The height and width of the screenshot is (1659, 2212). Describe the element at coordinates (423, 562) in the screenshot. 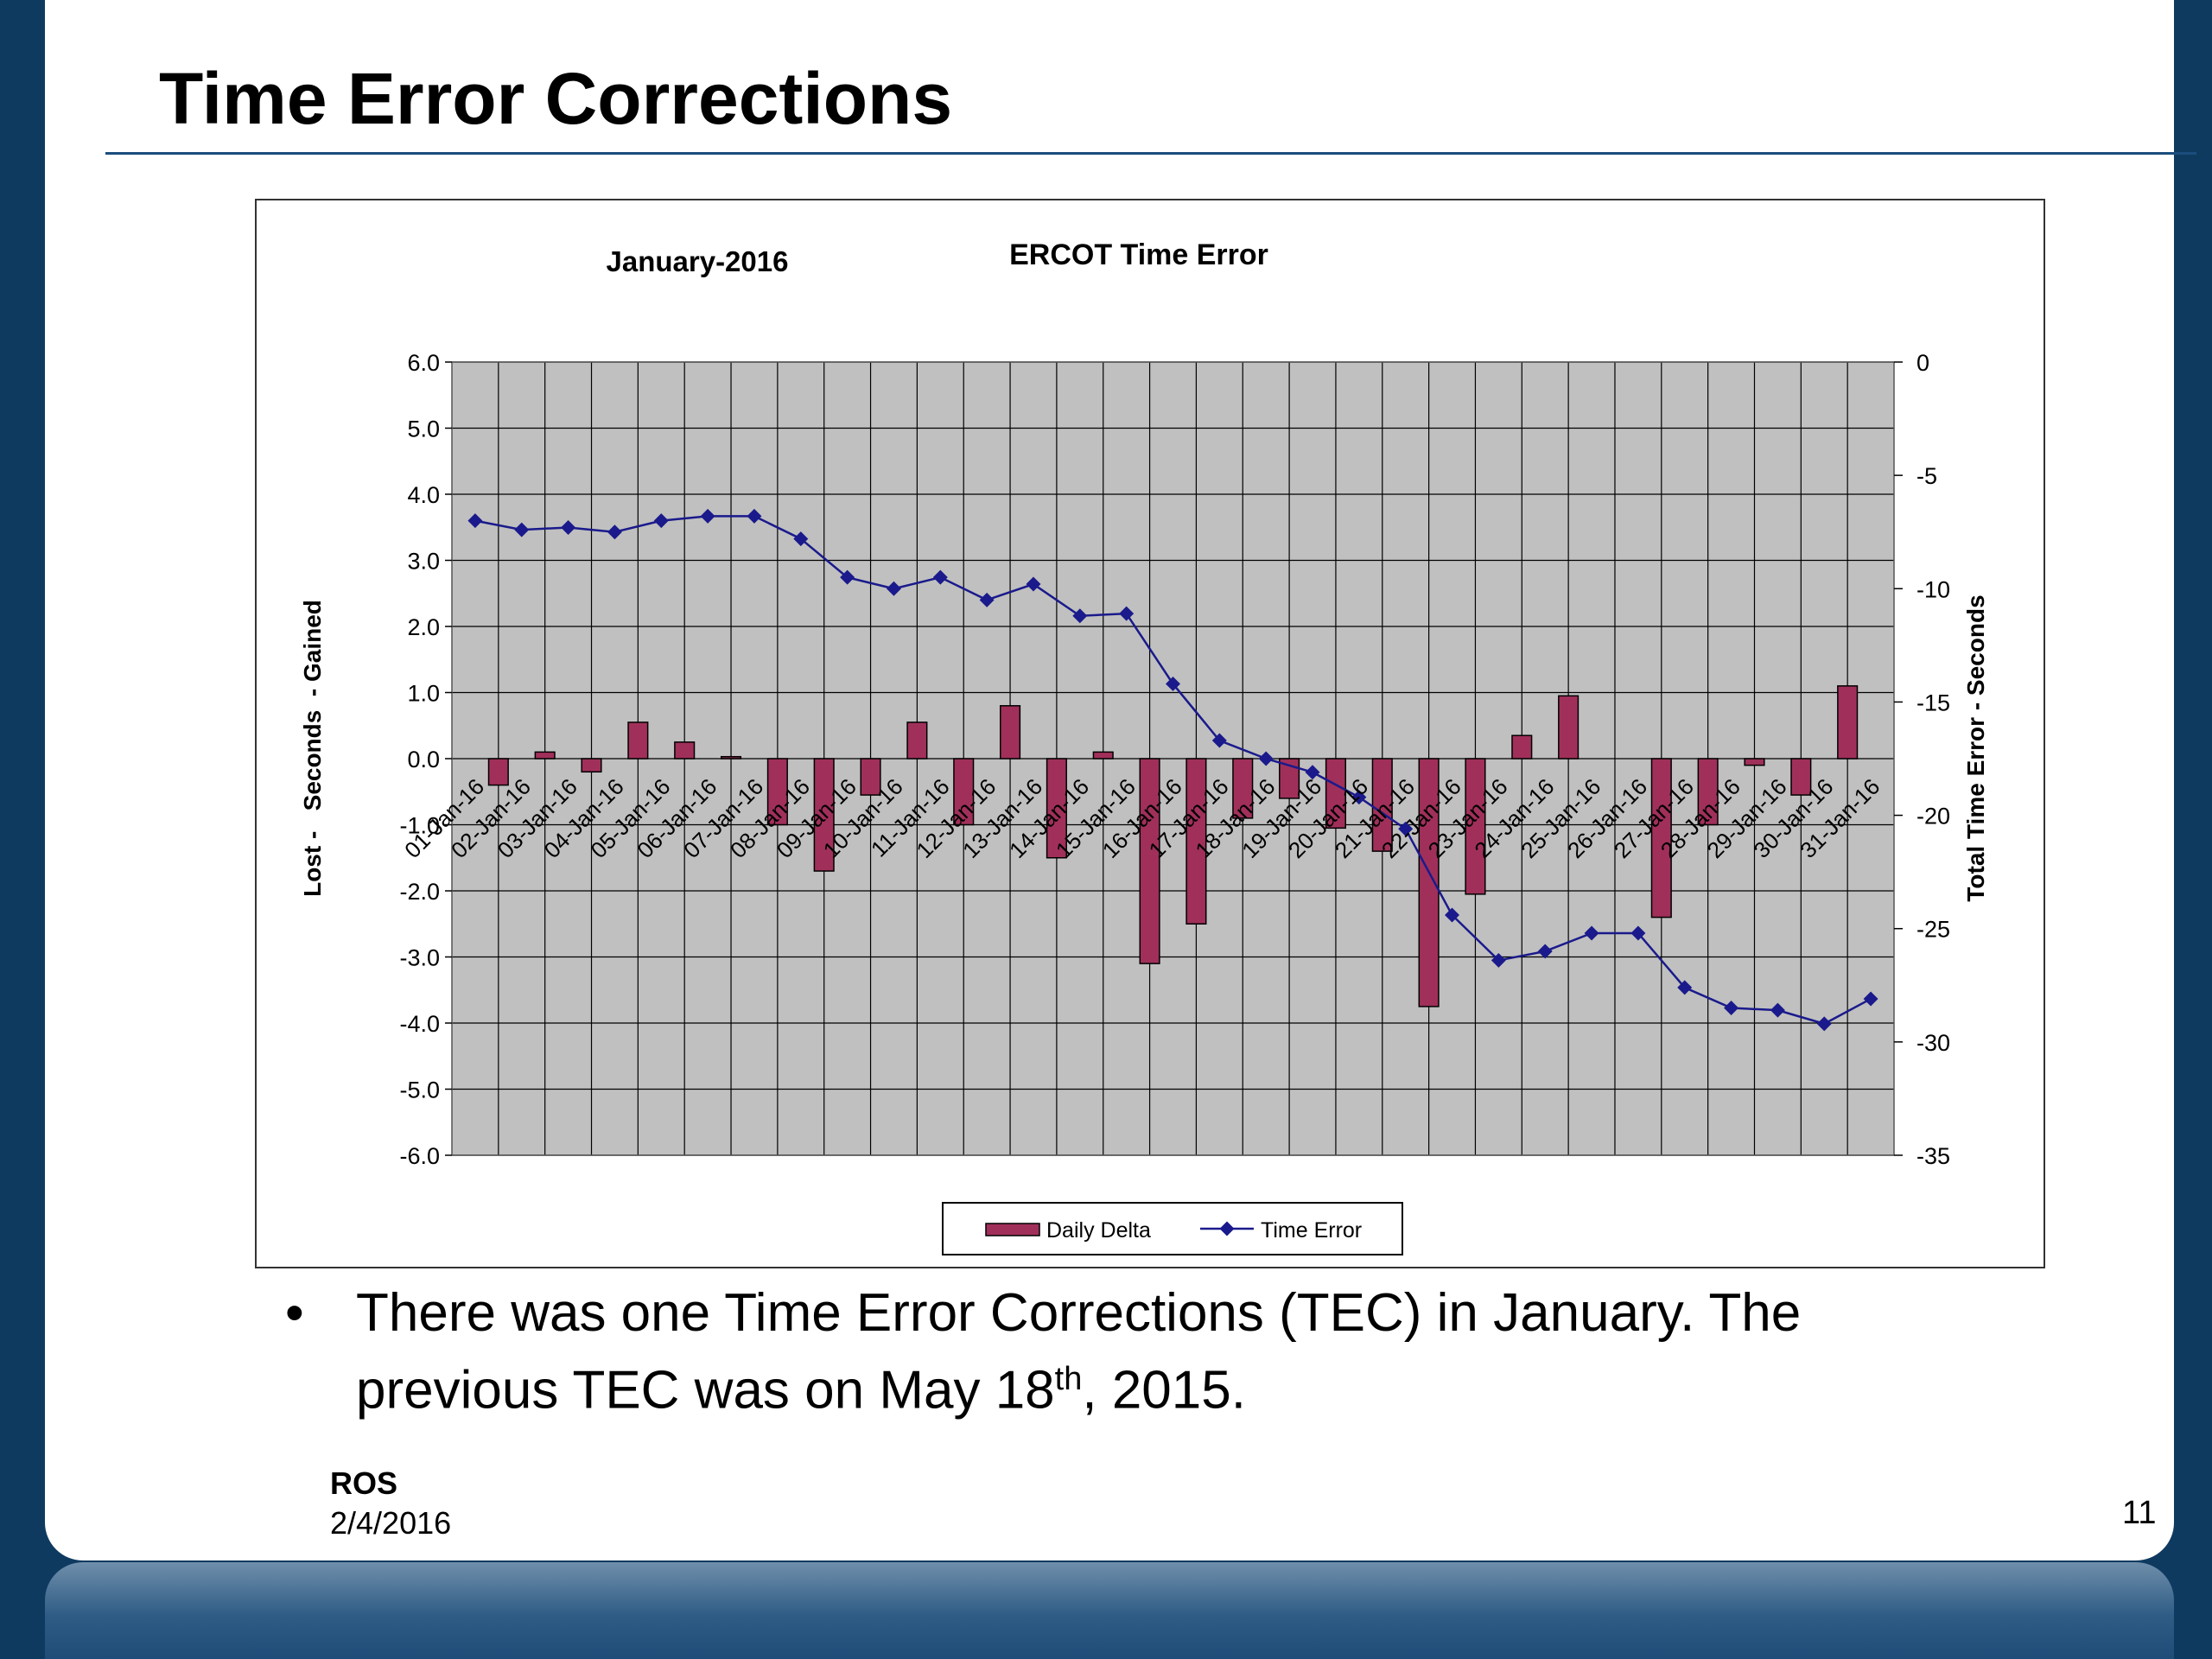

I see `y-tick-label: 3.0` at that location.